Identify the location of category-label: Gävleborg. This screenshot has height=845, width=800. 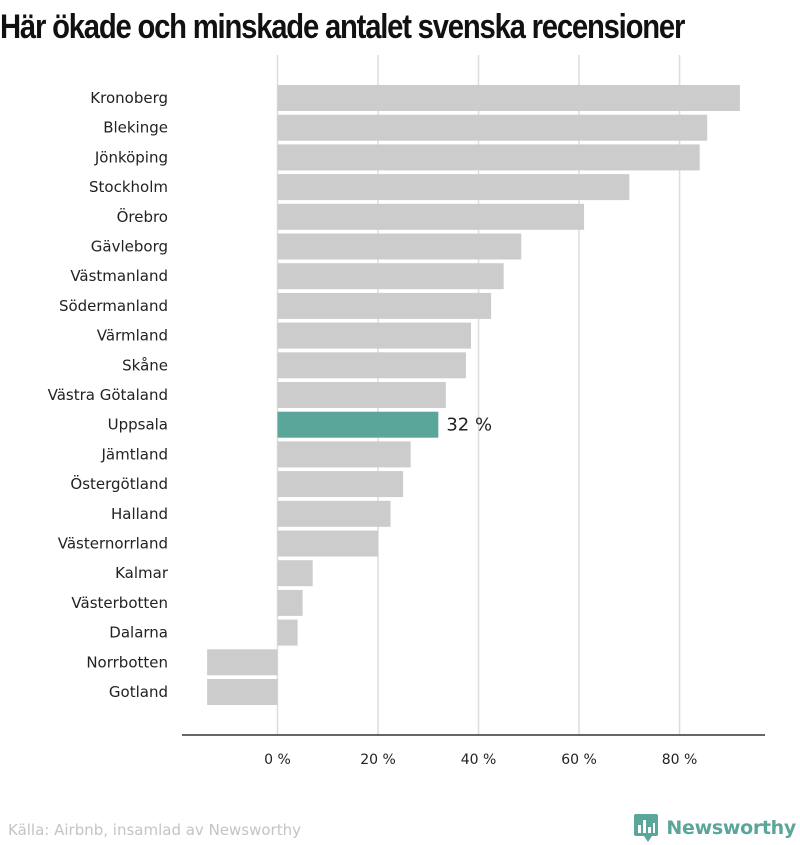
(129, 247).